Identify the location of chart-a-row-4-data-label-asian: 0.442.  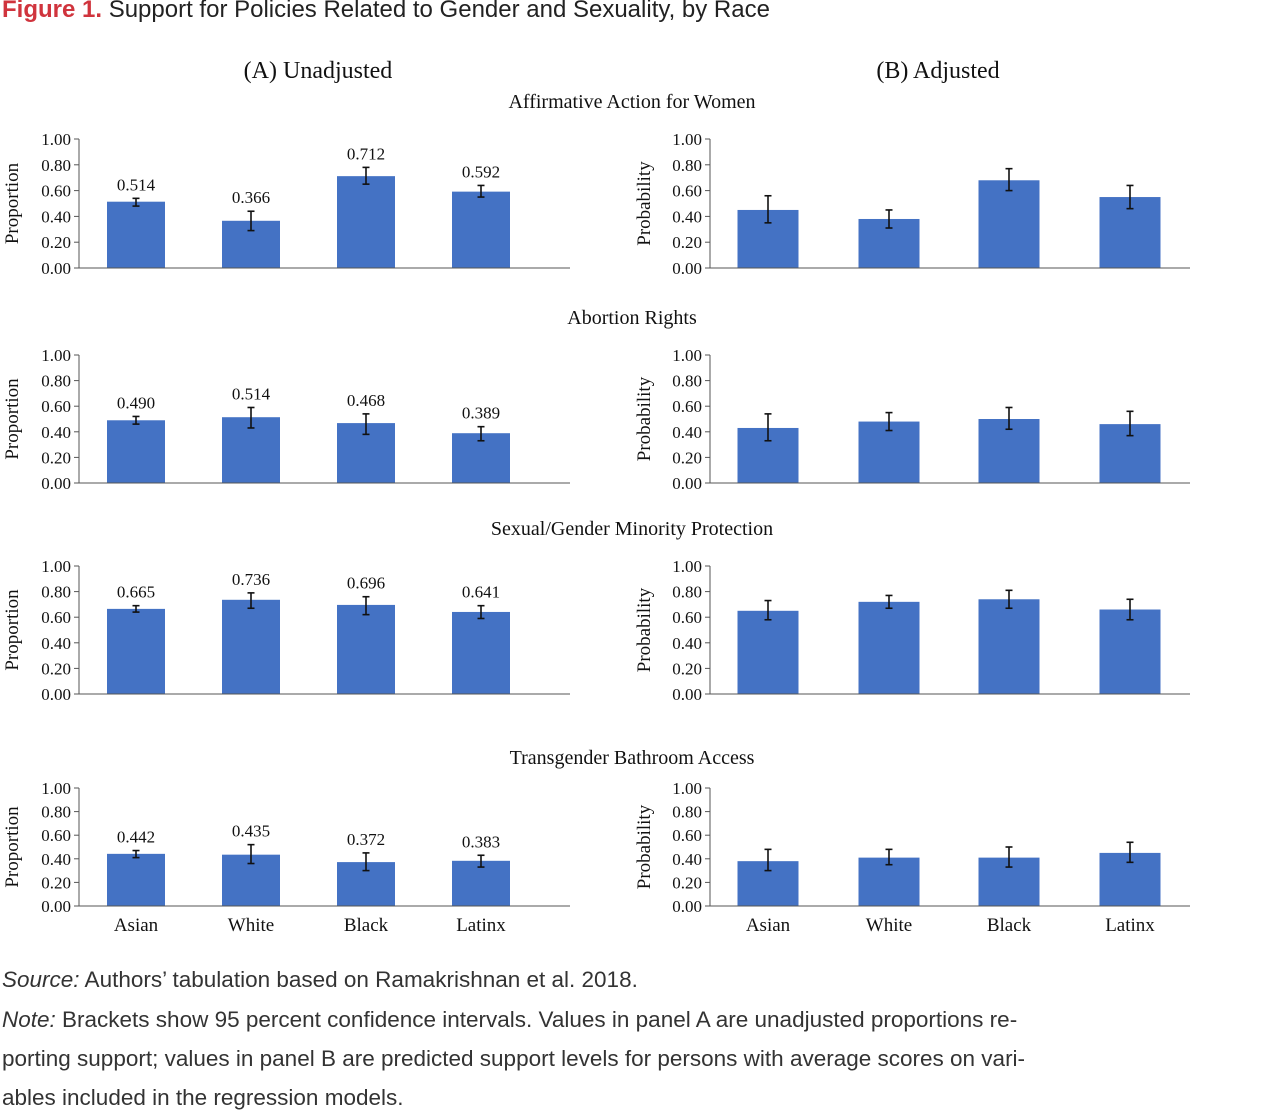
(136, 837).